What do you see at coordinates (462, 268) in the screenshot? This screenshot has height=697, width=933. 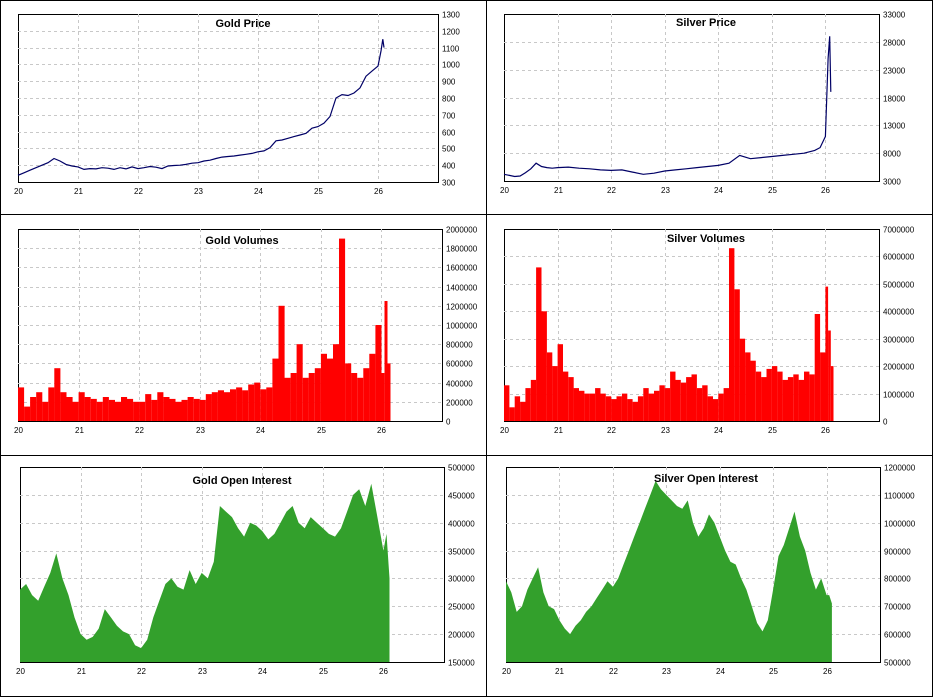 I see `gold-volumes-y-tick-label: 1600000` at bounding box center [462, 268].